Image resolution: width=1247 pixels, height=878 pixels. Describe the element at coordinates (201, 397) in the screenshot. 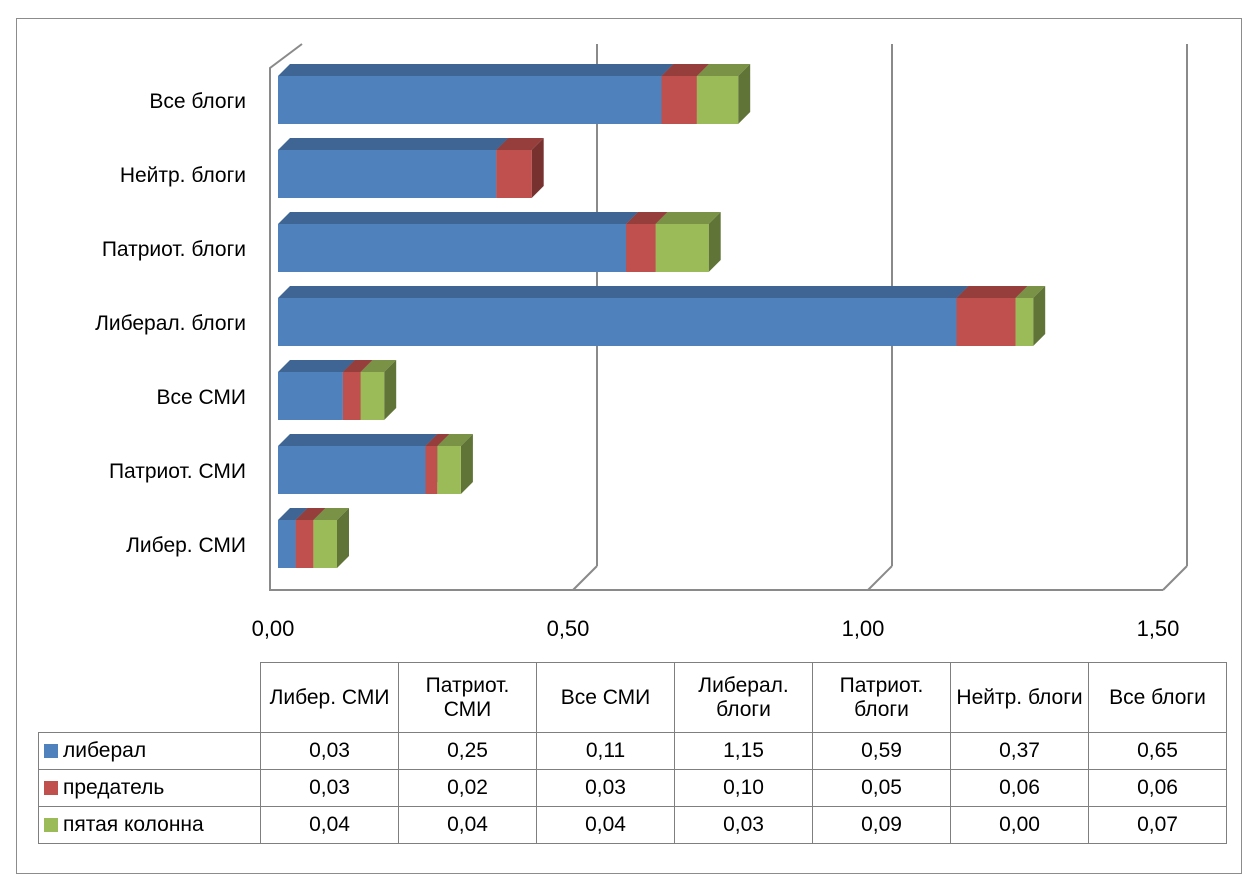

I see `category-label: Все СМИ` at that location.